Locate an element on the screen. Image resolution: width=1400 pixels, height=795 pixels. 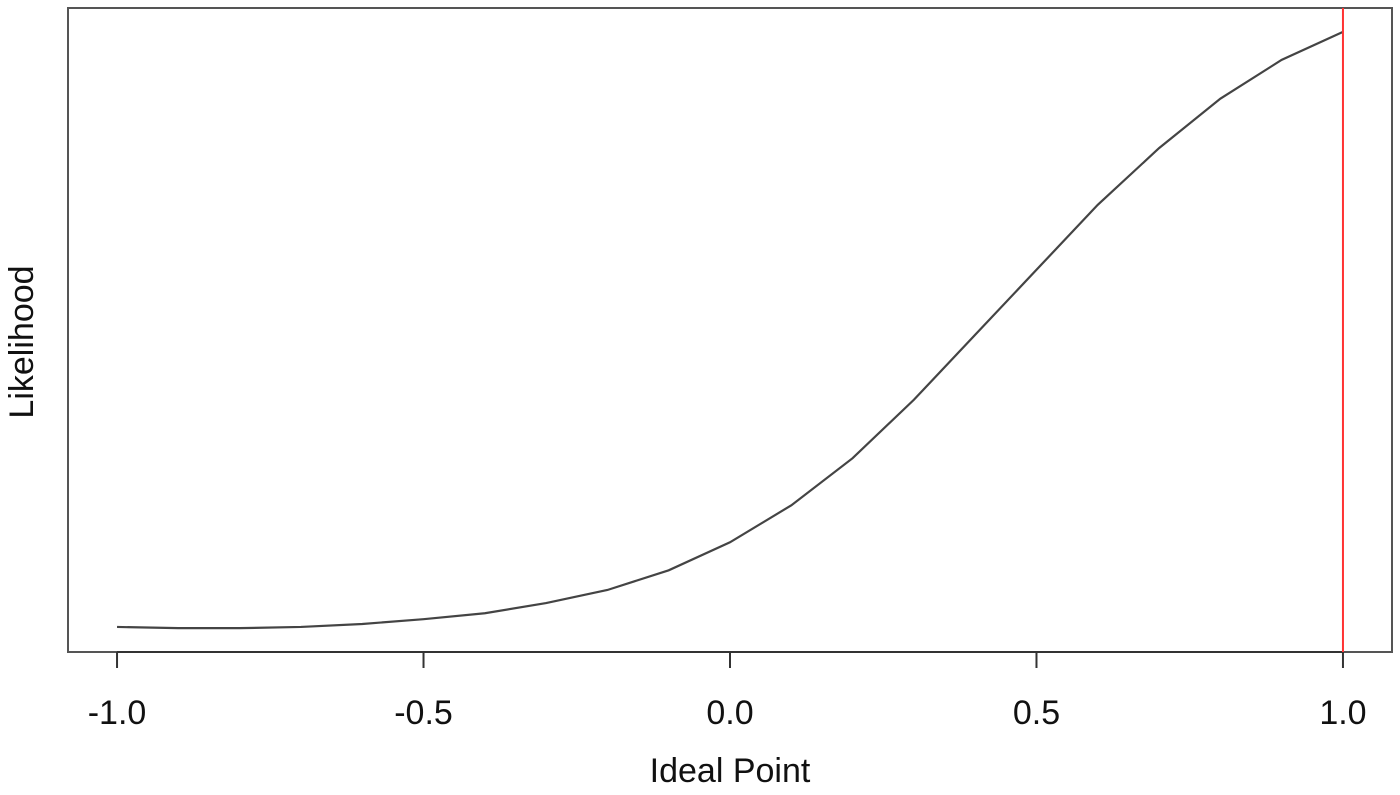
x-tick-label: 1.0 is located at coordinates (1342, 713).